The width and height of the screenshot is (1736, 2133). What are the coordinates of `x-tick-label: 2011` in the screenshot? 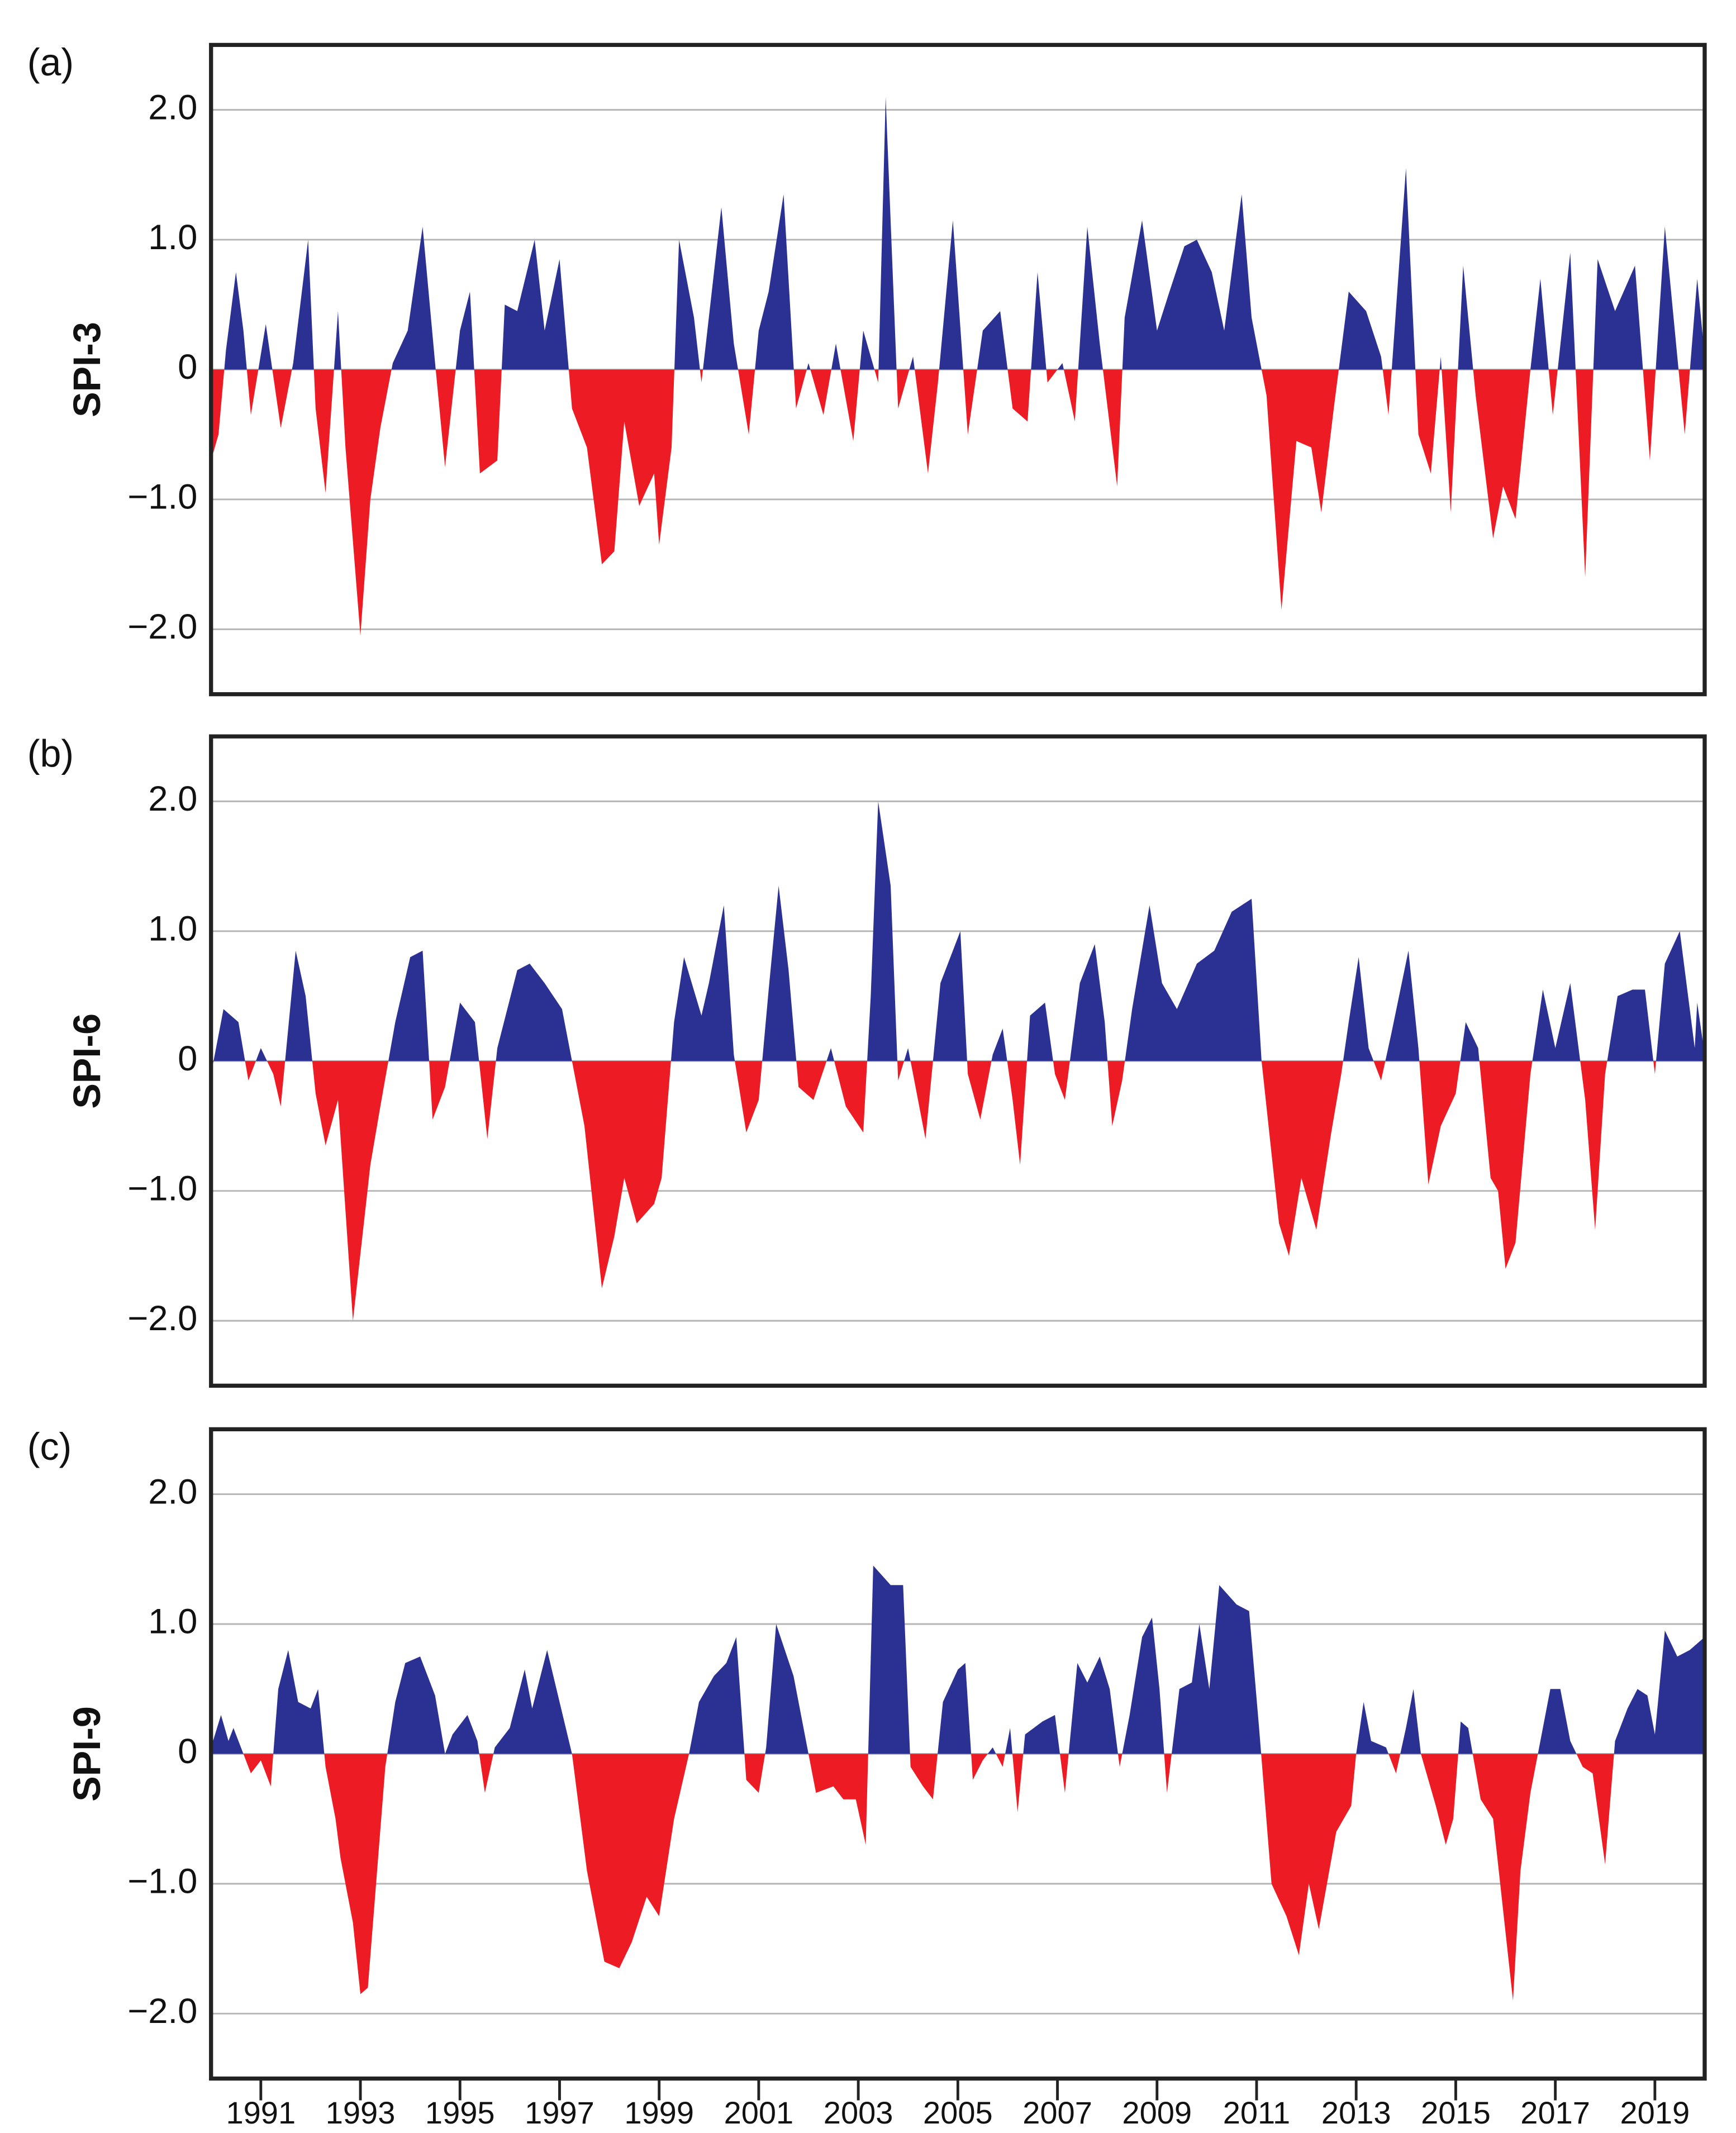 It's located at (1257, 2112).